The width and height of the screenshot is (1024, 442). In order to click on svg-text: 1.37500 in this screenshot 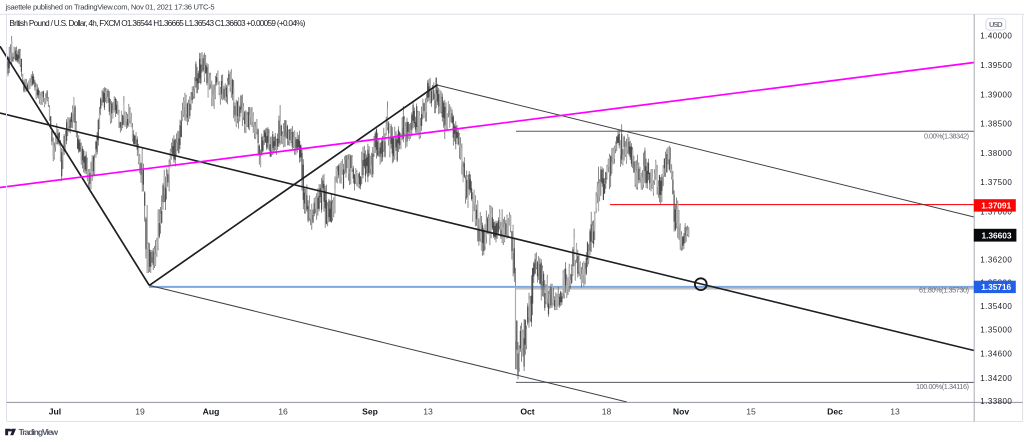, I will do `click(996, 182)`.